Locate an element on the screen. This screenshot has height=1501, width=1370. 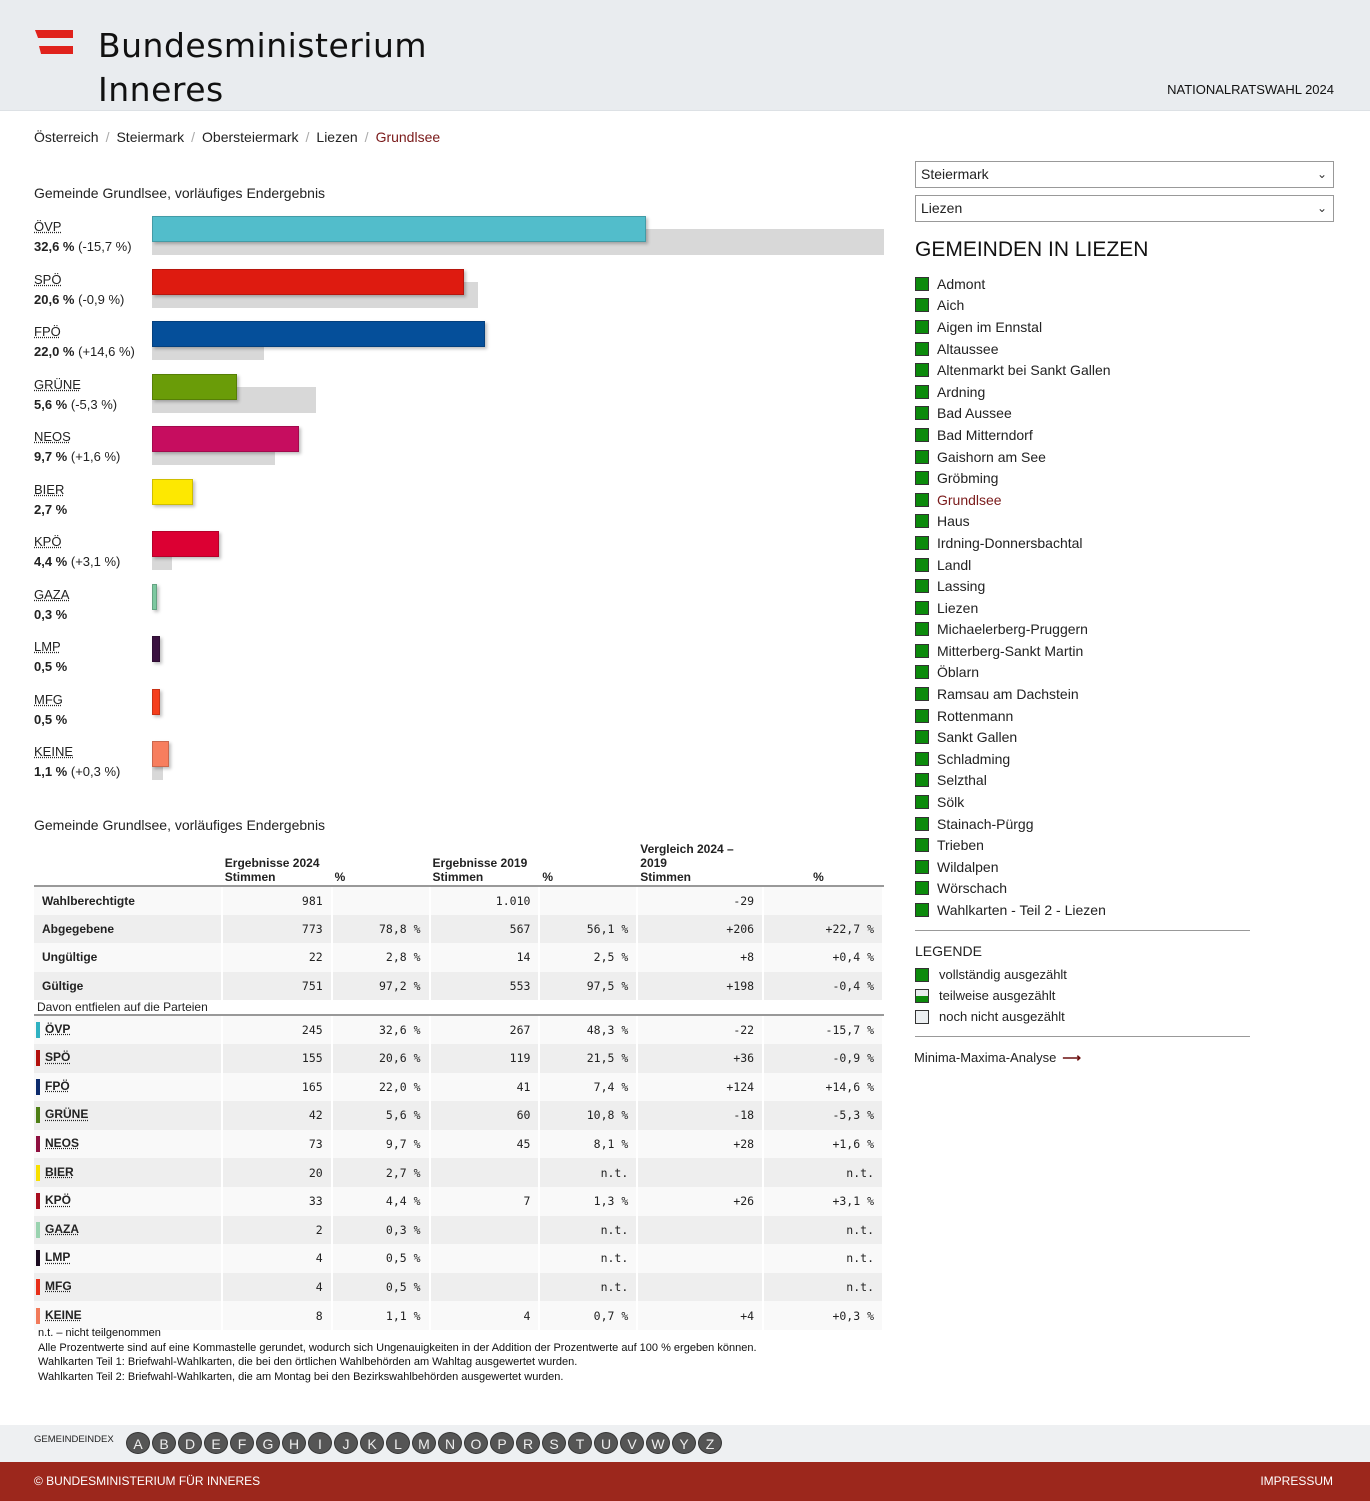
gemeinde-item: Aich is located at coordinates (1085, 306).